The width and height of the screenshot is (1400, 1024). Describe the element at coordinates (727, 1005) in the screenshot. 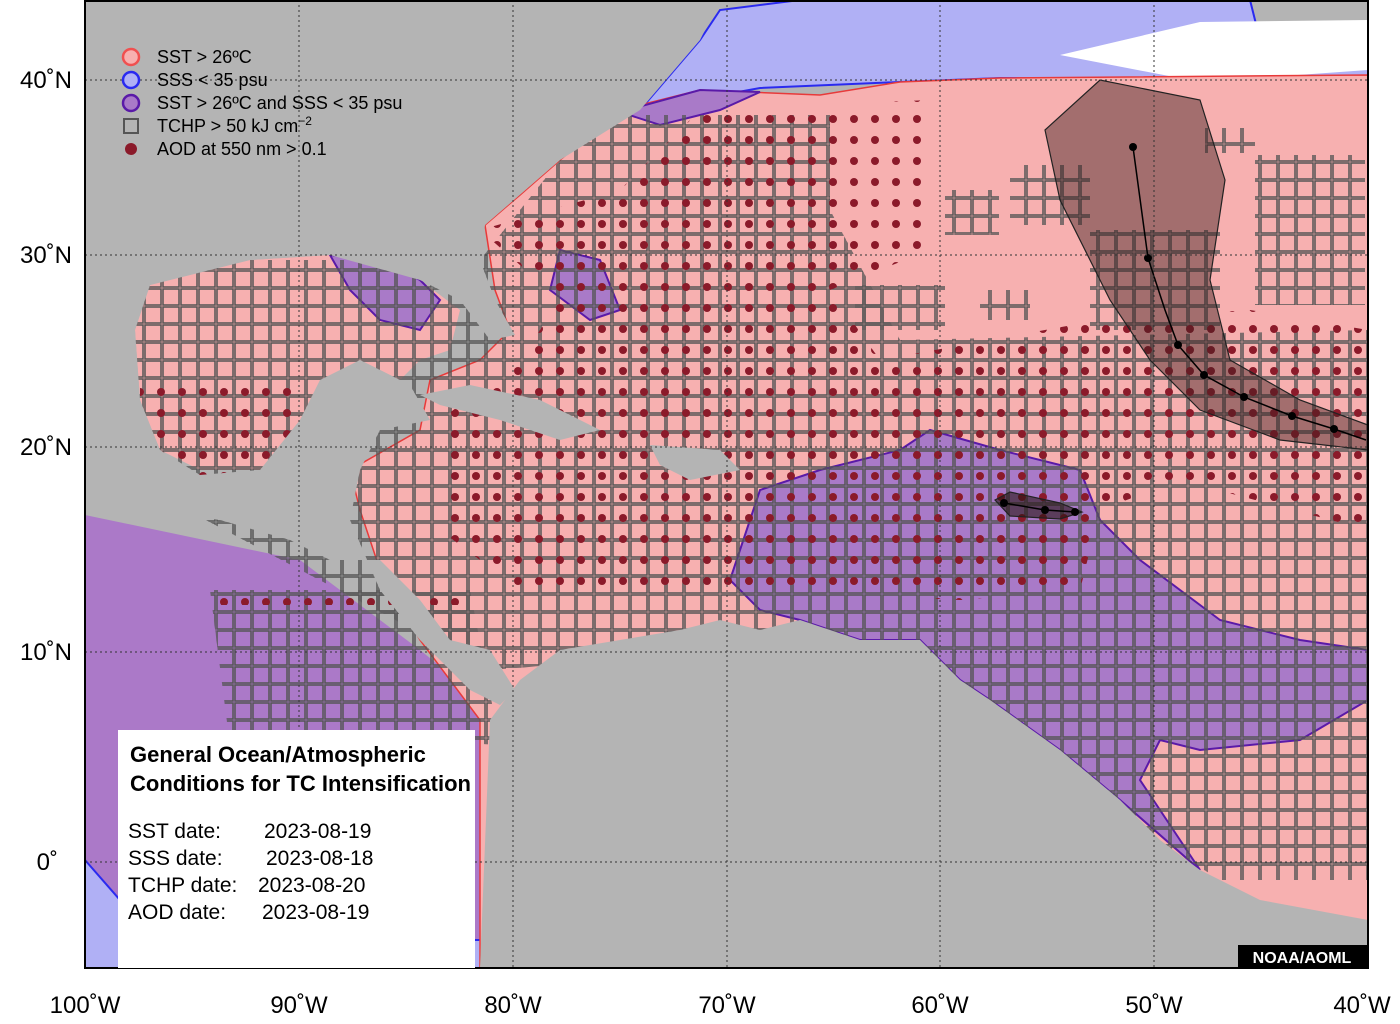

I see `lon-label: 70˚W` at that location.